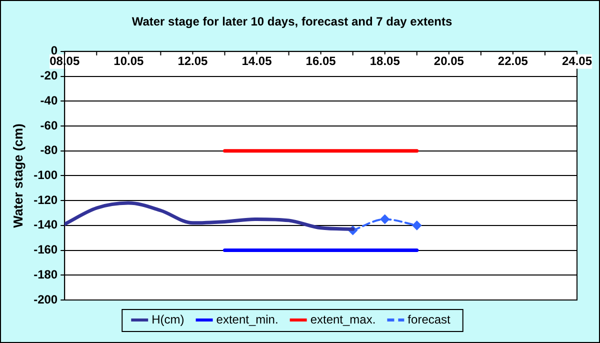  Describe the element at coordinates (46, 175) in the screenshot. I see `y-tick-label: -100` at that location.